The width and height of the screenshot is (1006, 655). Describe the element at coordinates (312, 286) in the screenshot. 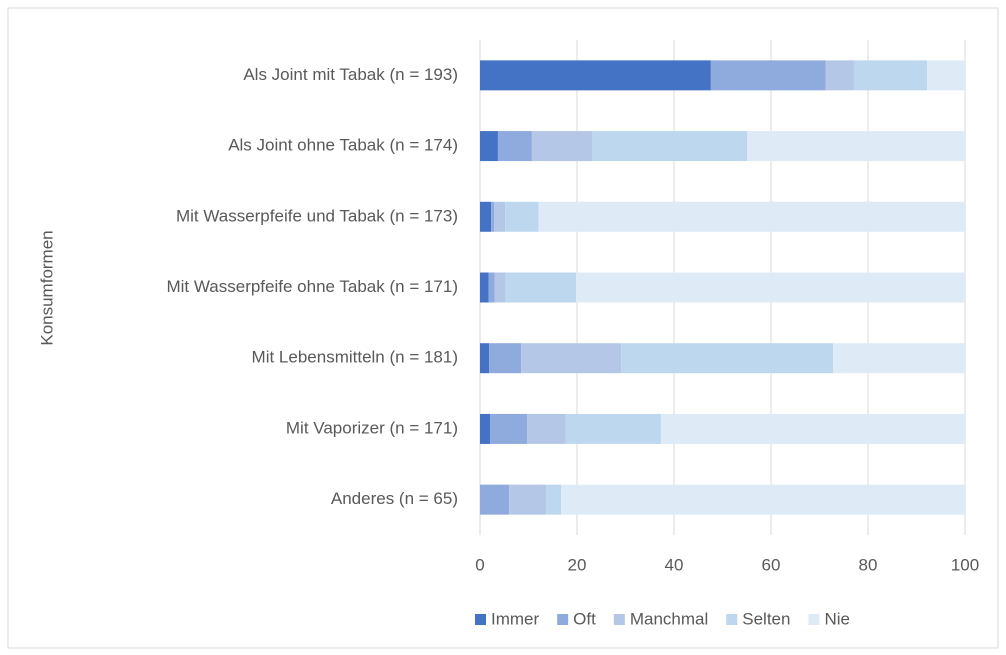

I see `y-tick-label: Mit Wasserpfeife ohne Tabak (n = 171)` at that location.